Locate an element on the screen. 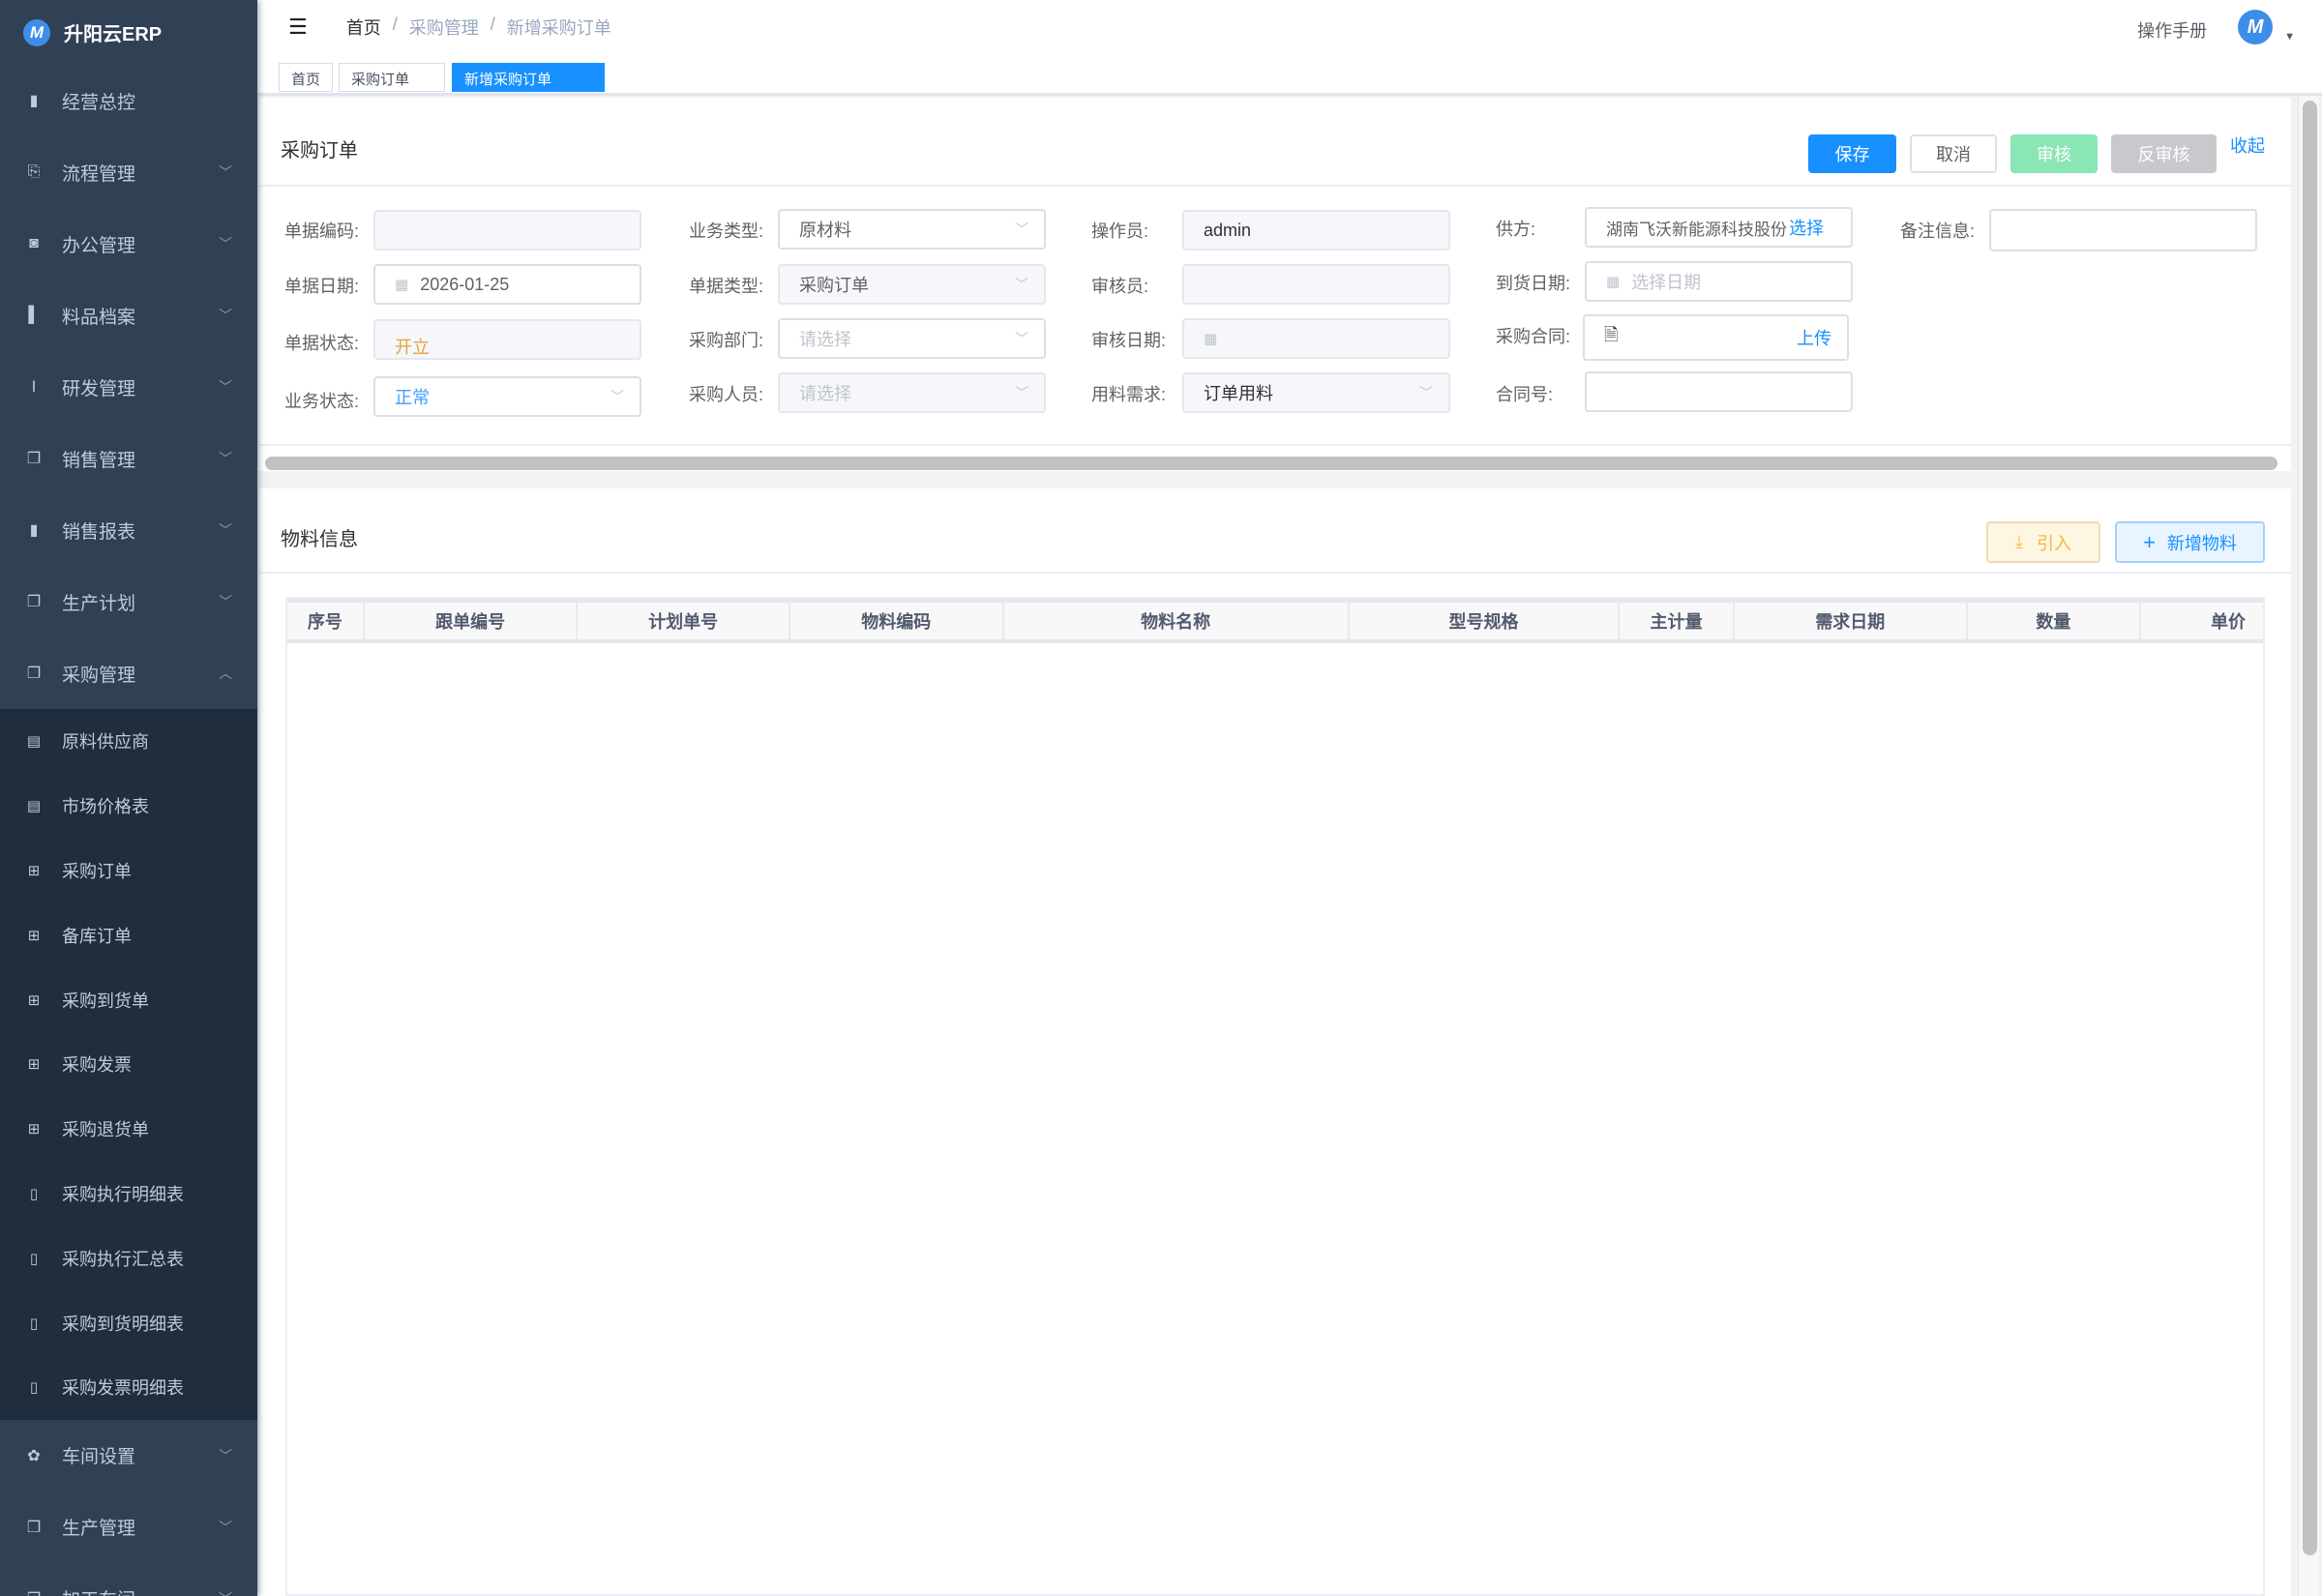 The height and width of the screenshot is (1596, 2322). sidebar-item-采购订单: ⊞ 采购订单 is located at coordinates (128, 871).